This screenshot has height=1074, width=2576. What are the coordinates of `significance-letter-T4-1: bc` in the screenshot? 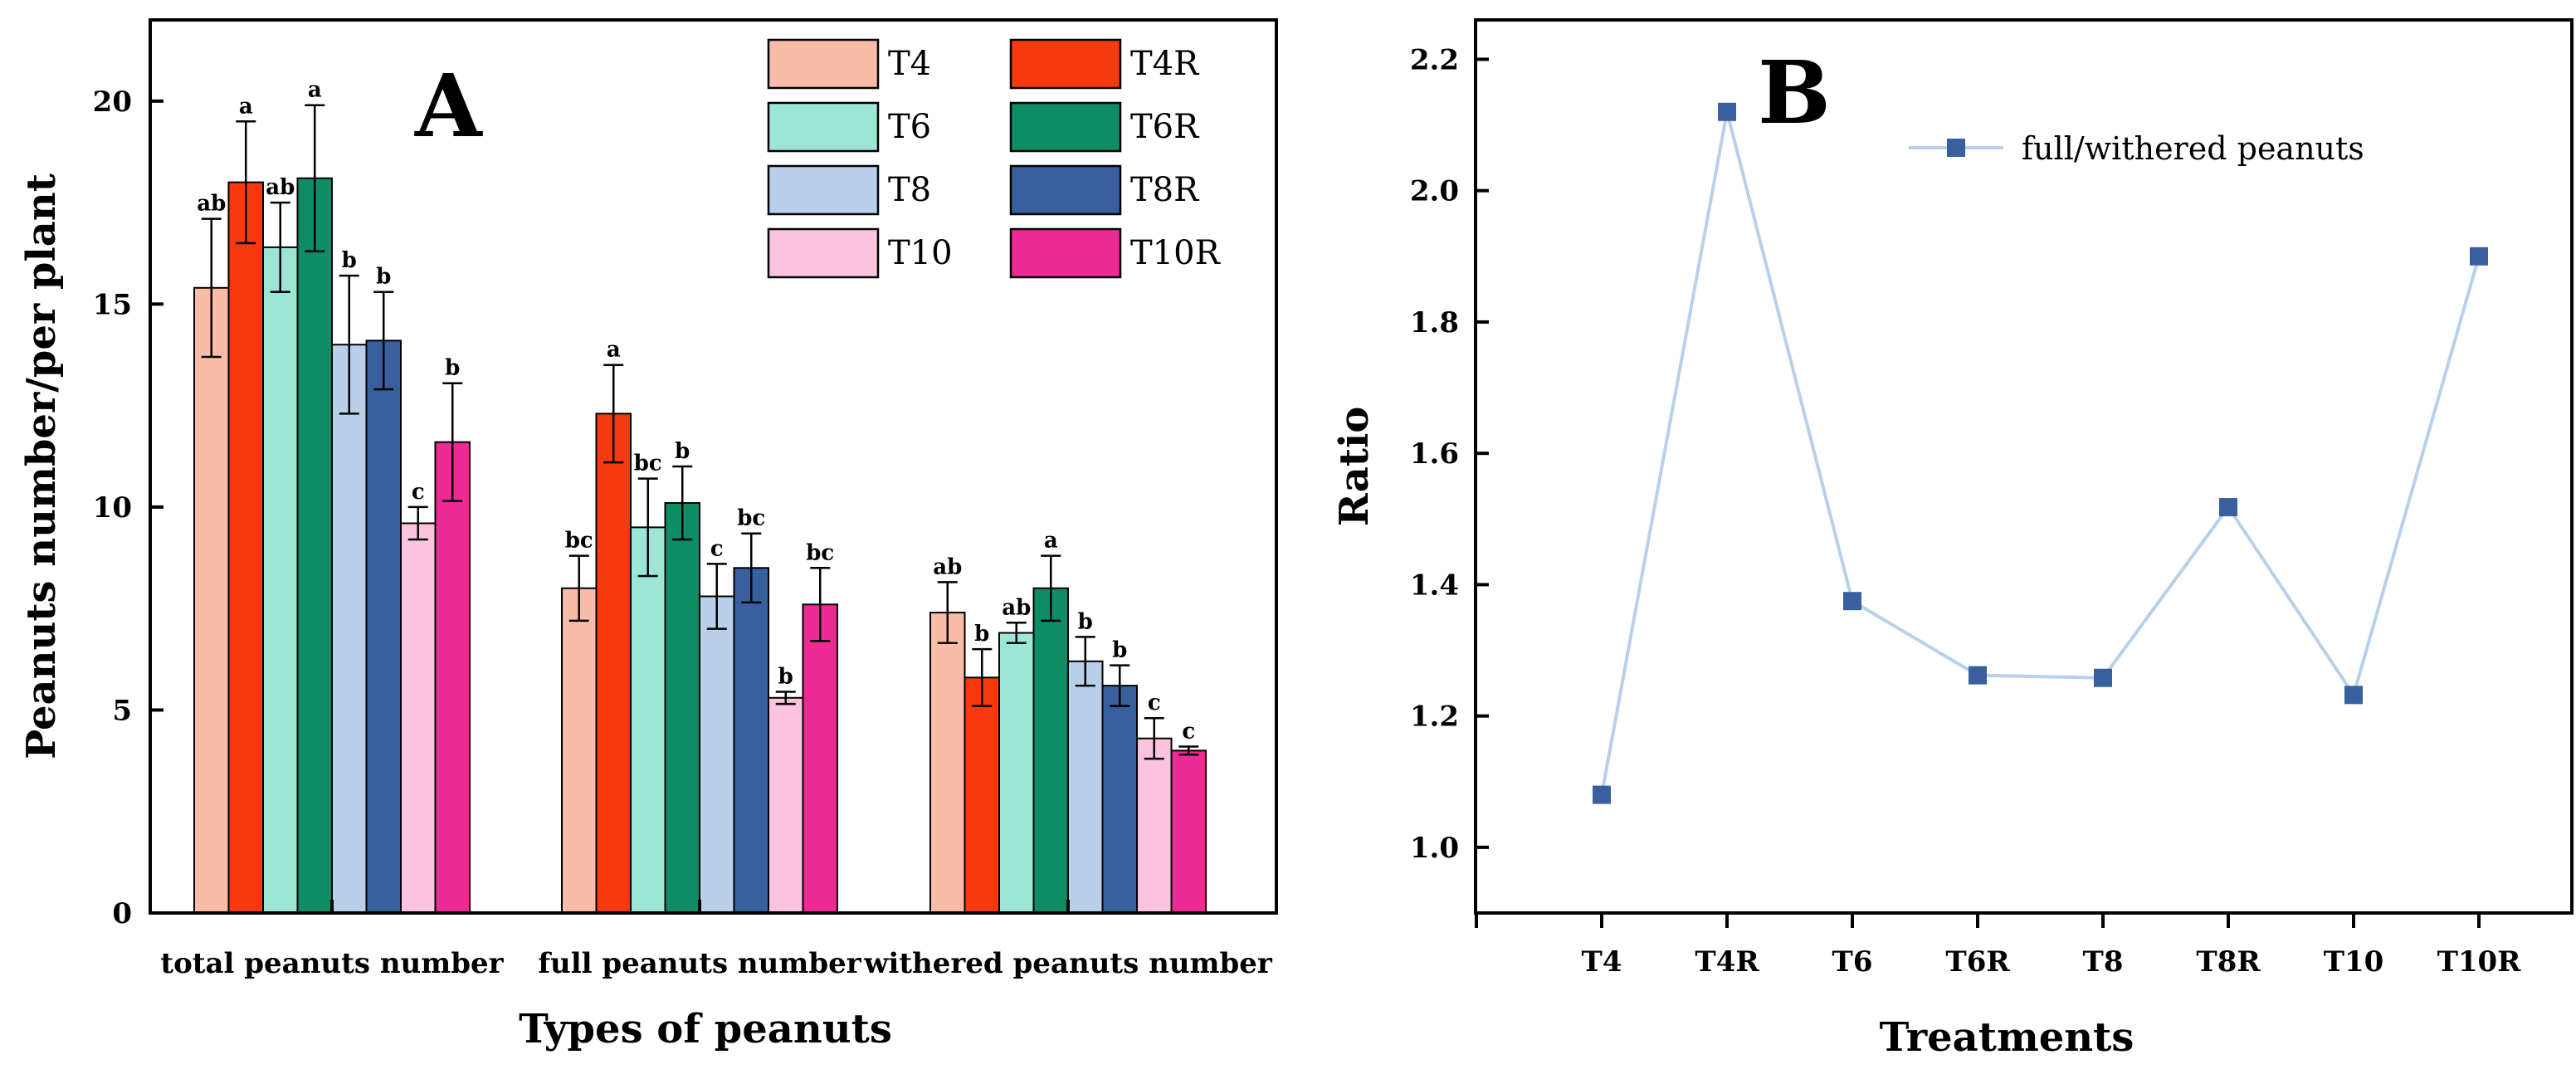 It's located at (579, 541).